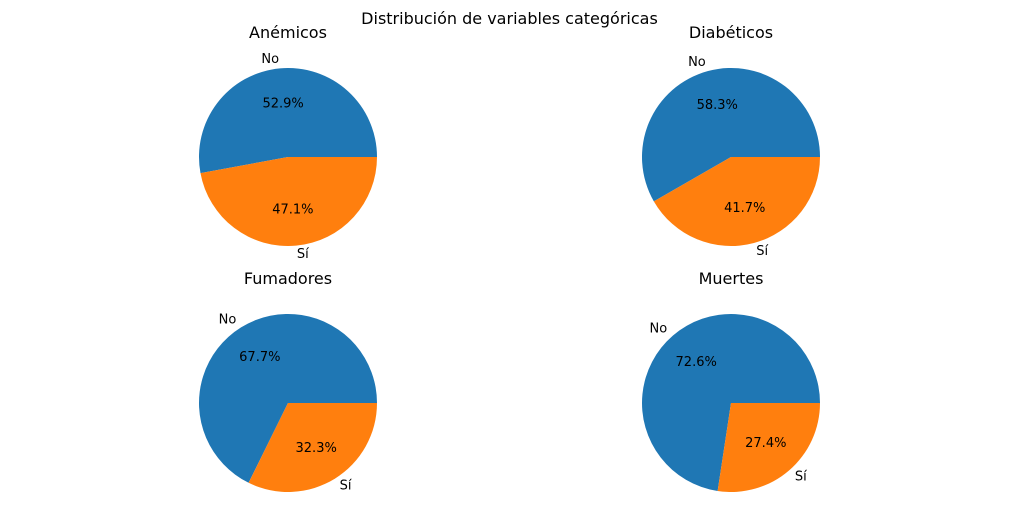 This screenshot has width=1019, height=524. I want to click on pie-chart-anemicos: Anémicos 52.9% No 47.1% Sí, so click(288, 142).